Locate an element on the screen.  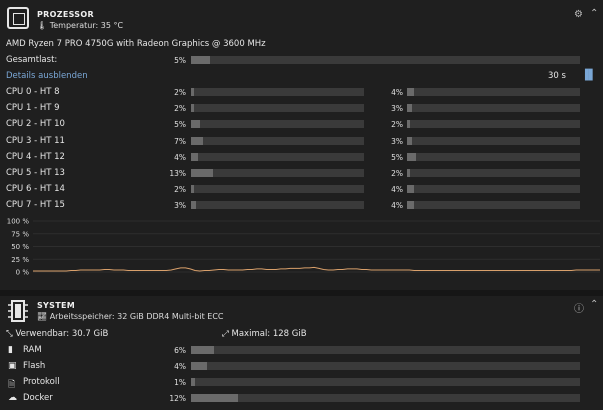
maximum-row: ⤢ Maximal: 128 GiB is located at coordinates (264, 334).